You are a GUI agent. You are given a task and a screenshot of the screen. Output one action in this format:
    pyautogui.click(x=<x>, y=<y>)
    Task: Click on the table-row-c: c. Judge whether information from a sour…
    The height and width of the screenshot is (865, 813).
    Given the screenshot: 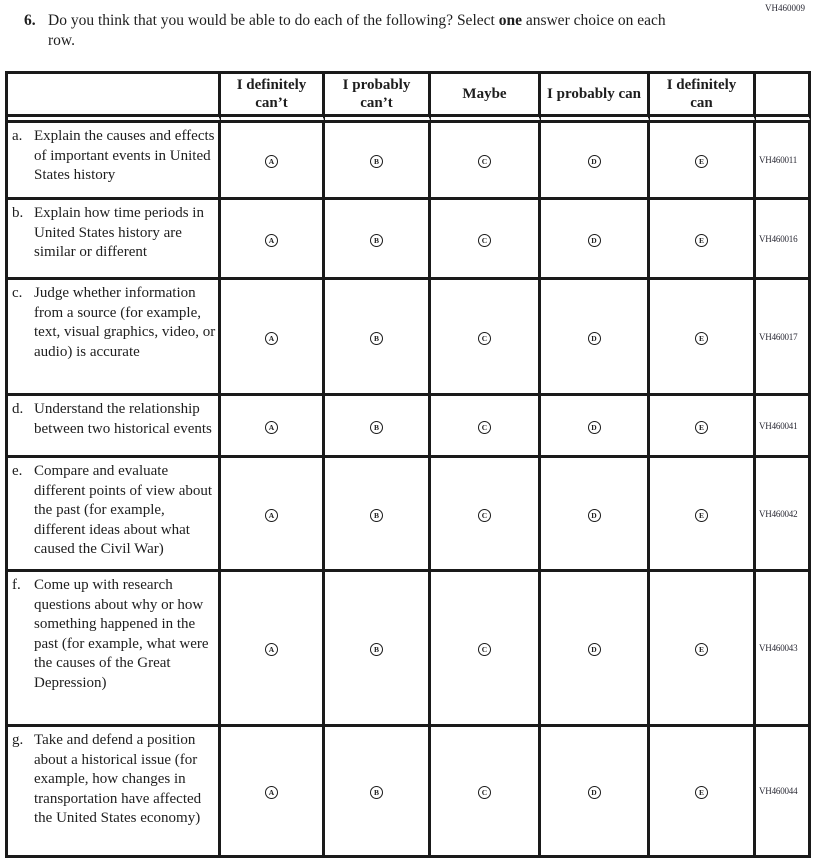 What is the action you would take?
    pyautogui.click(x=409, y=338)
    